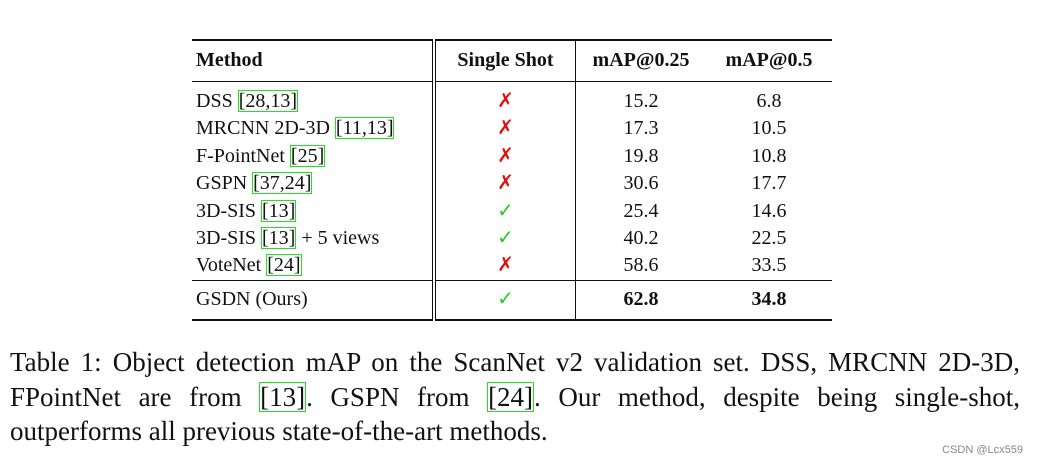 The width and height of the screenshot is (1037, 467). What do you see at coordinates (641, 155) in the screenshot?
I see `map25-cell: 19.8` at bounding box center [641, 155].